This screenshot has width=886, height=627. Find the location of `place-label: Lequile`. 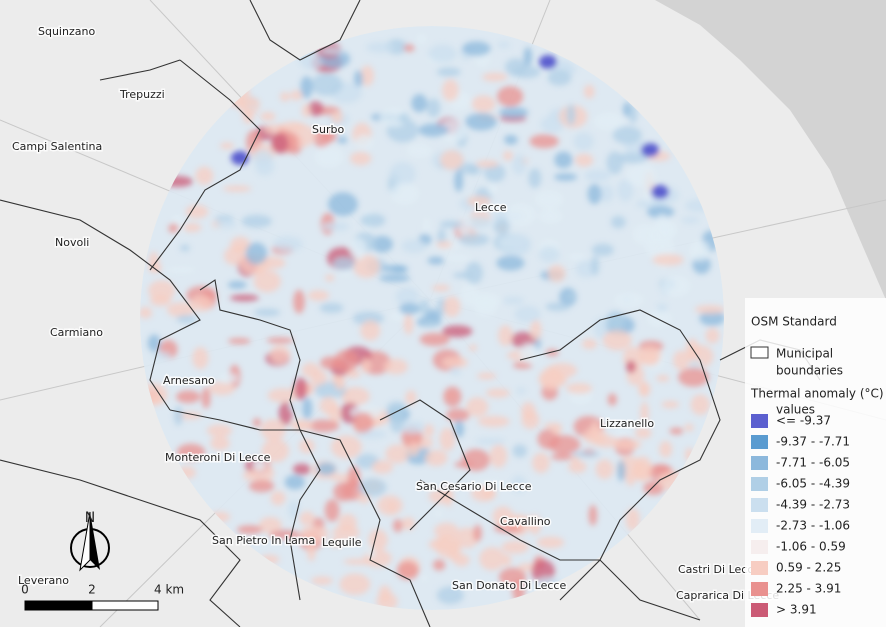

place-label: Lequile is located at coordinates (342, 542).